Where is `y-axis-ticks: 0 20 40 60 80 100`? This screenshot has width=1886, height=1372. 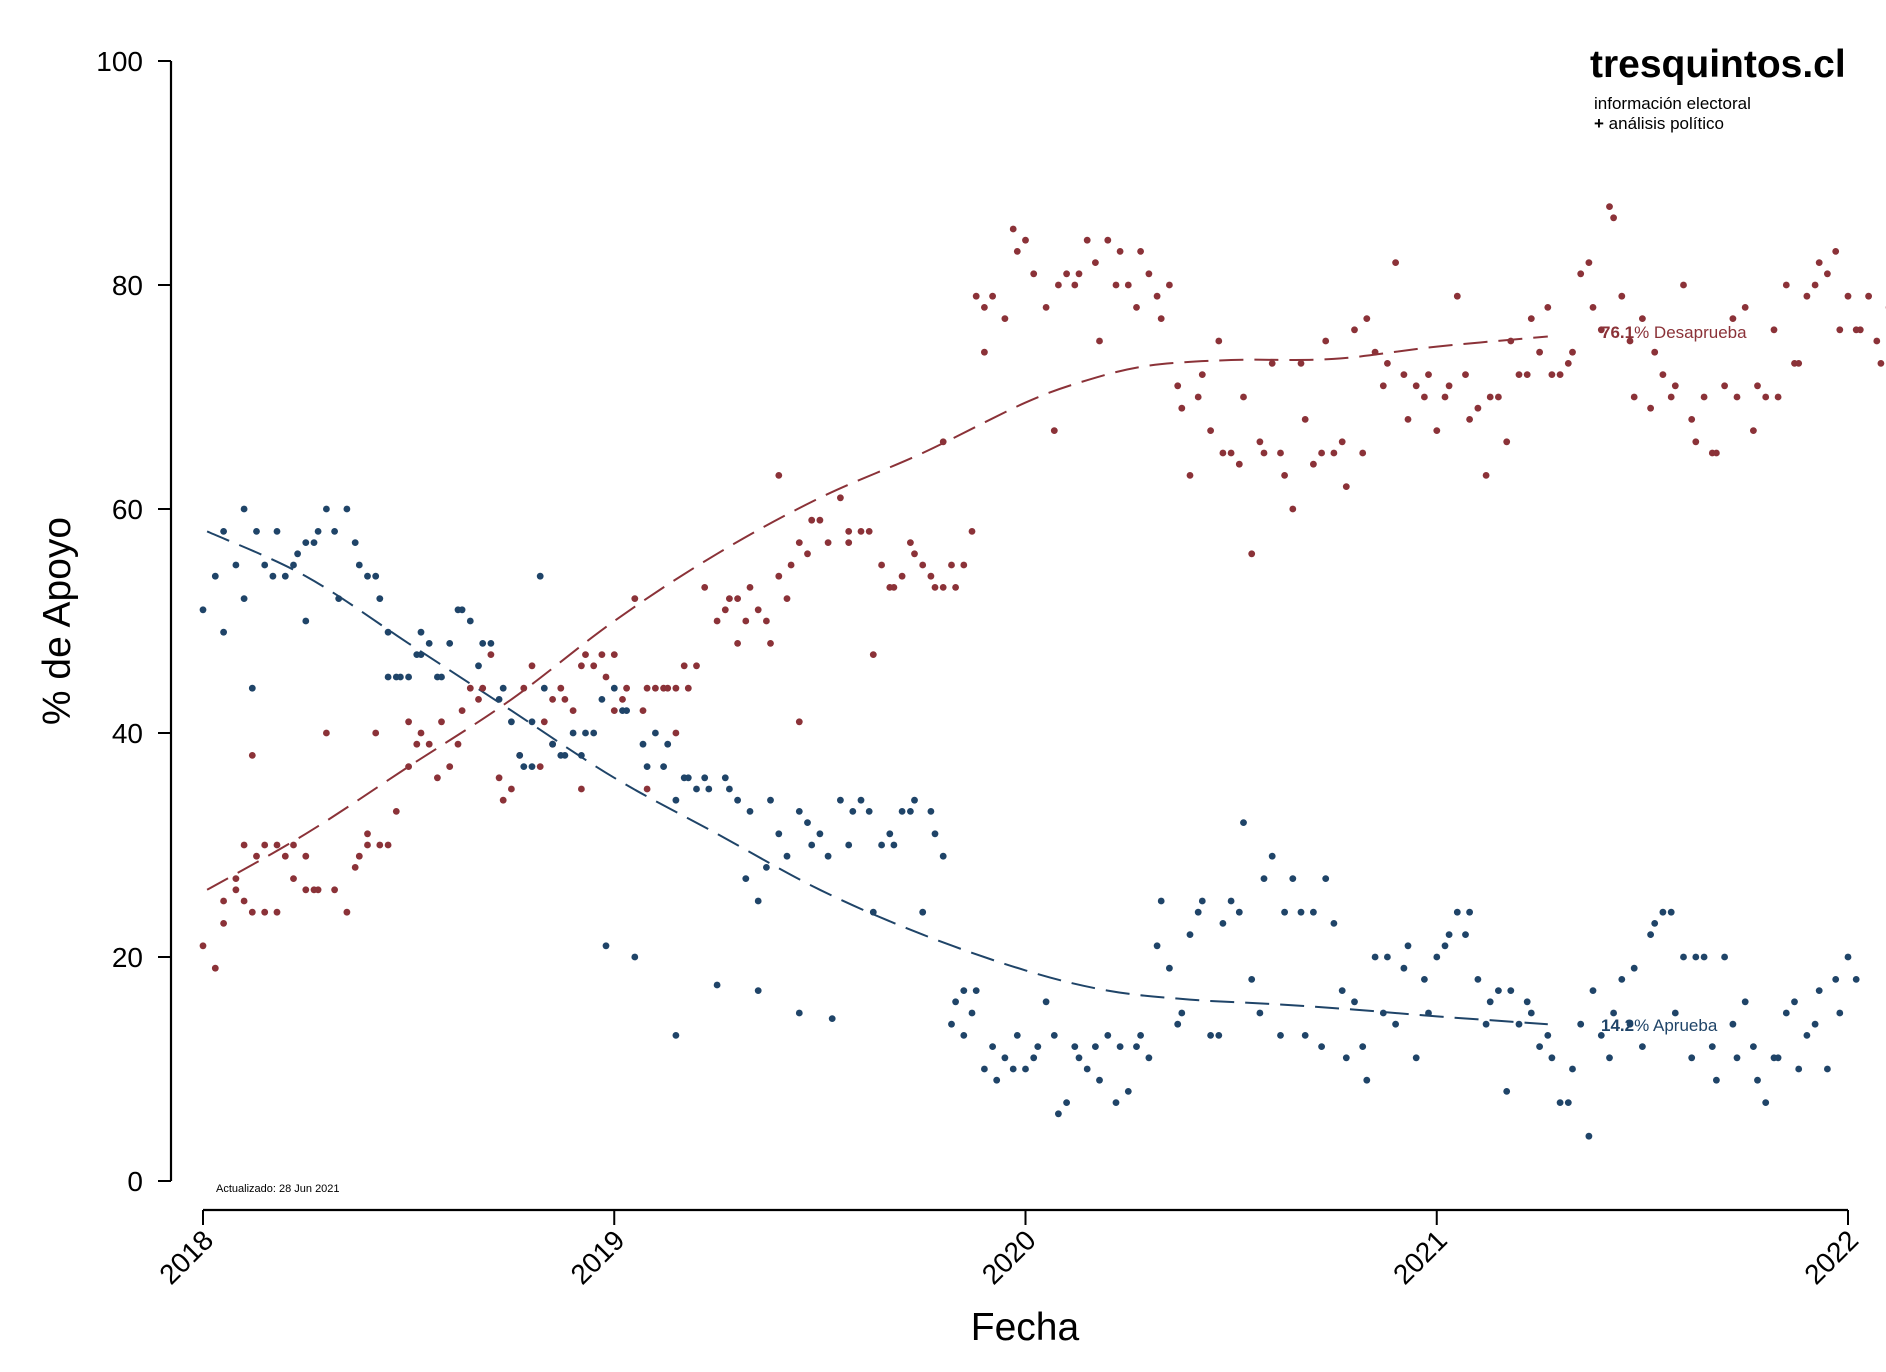 y-axis-ticks: 0 20 40 60 80 100 is located at coordinates (133, 621).